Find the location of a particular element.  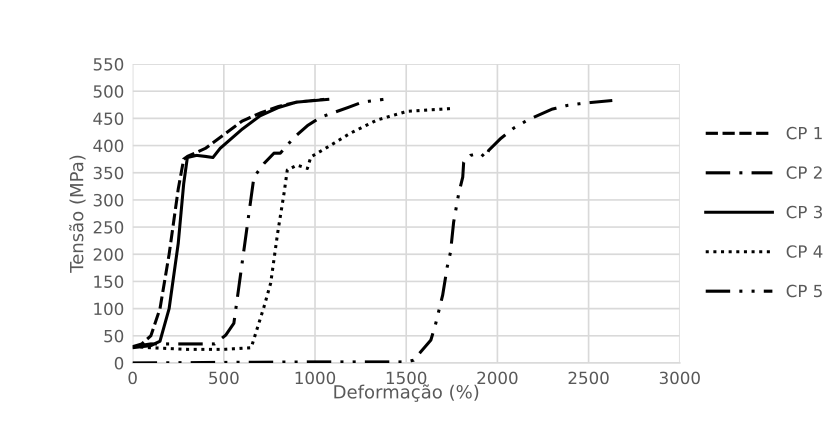

legend-label: CP 2 is located at coordinates (804, 172).